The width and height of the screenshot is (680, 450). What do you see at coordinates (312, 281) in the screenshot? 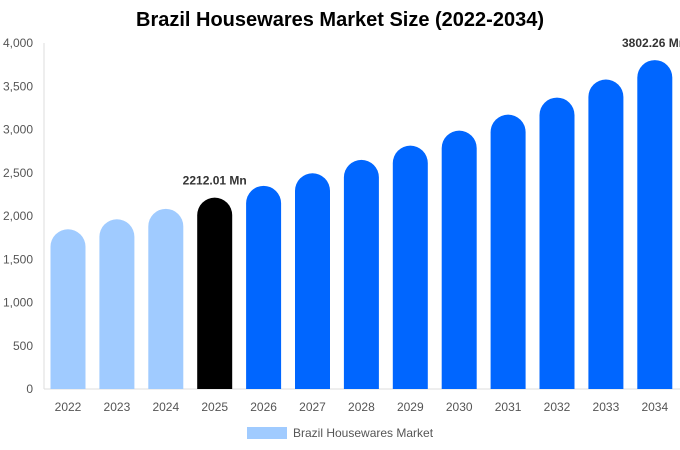
I see `bar-2027` at bounding box center [312, 281].